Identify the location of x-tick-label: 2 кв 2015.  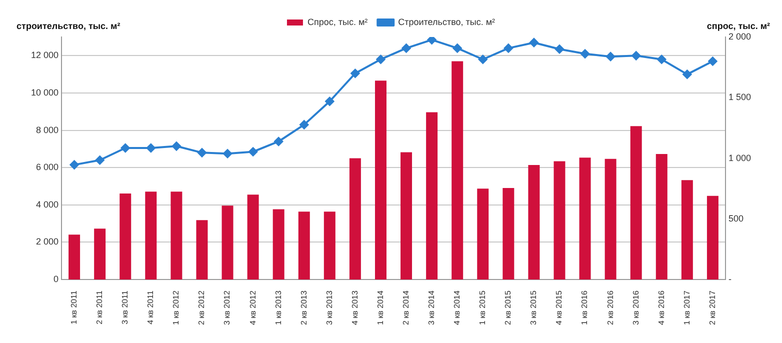
(508, 308).